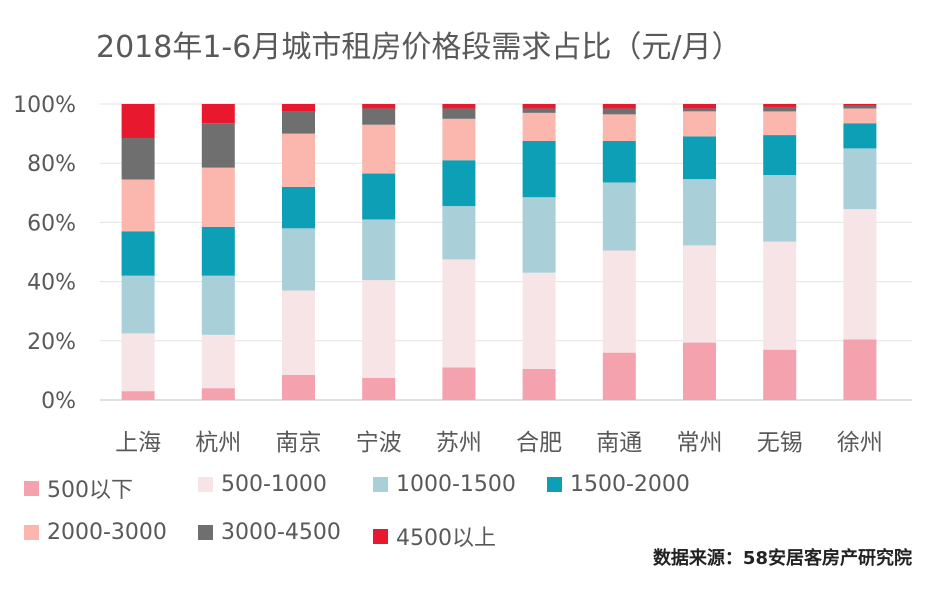 The image size is (930, 597). Describe the element at coordinates (299, 443) in the screenshot. I see `x-tick-label: 南京` at that location.